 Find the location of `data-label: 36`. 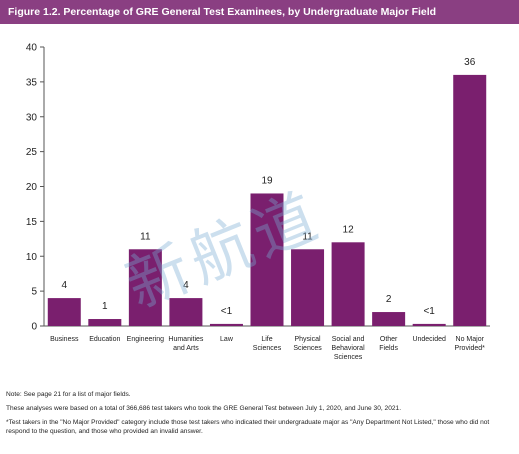

data-label: 36 is located at coordinates (470, 62).